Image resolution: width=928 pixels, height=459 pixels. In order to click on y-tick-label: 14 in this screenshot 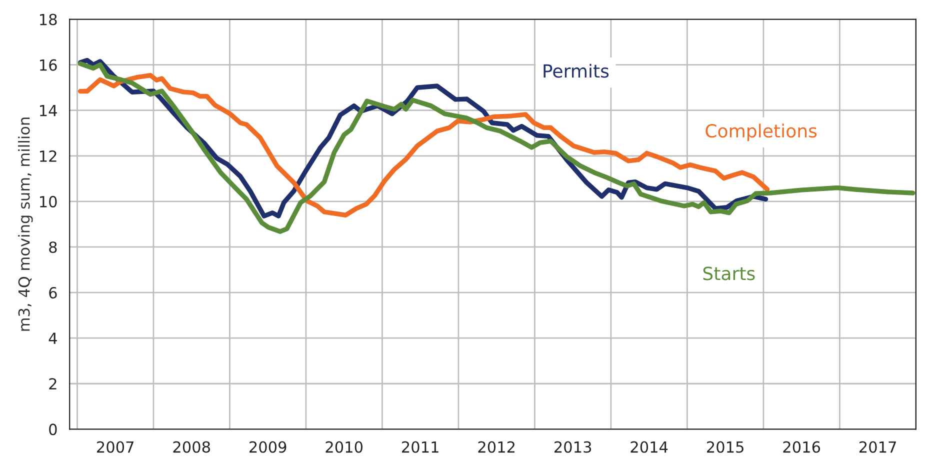, I will do `click(48, 110)`.